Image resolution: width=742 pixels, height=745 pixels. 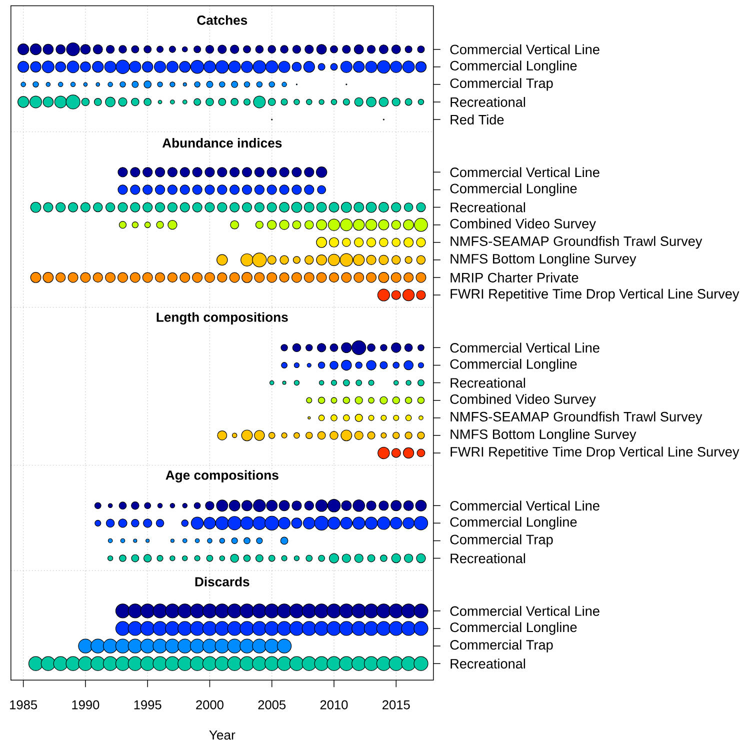 I want to click on x-tick-label: 2005, so click(x=272, y=705).